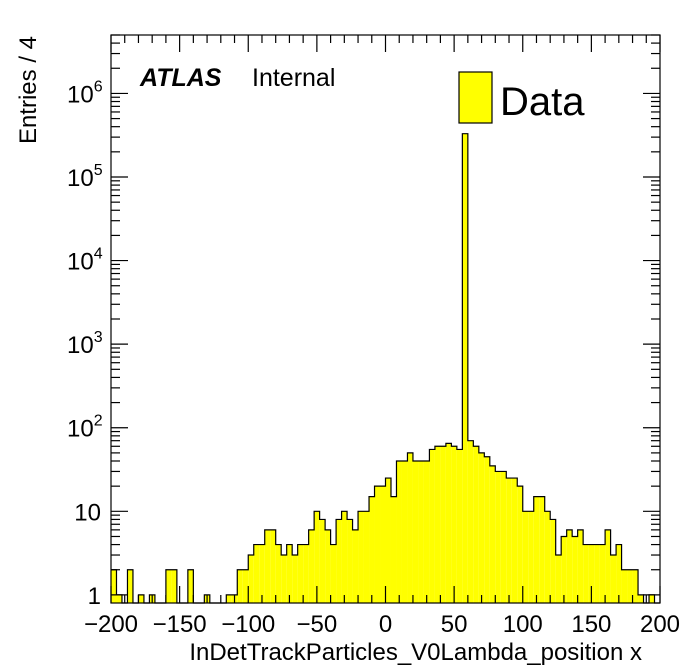 The height and width of the screenshot is (672, 696). What do you see at coordinates (317, 624) in the screenshot?
I see `x-tick-label: −50` at bounding box center [317, 624].